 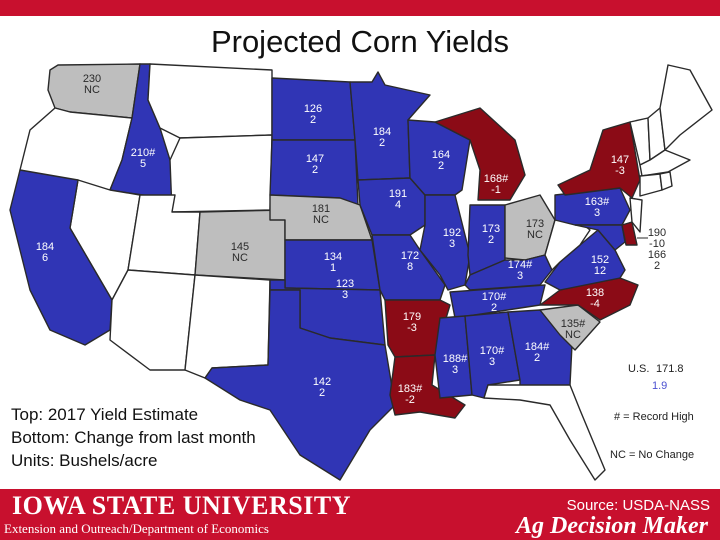 What do you see at coordinates (660, 386) in the screenshot?
I see `us-total-change: 1.9` at bounding box center [660, 386].